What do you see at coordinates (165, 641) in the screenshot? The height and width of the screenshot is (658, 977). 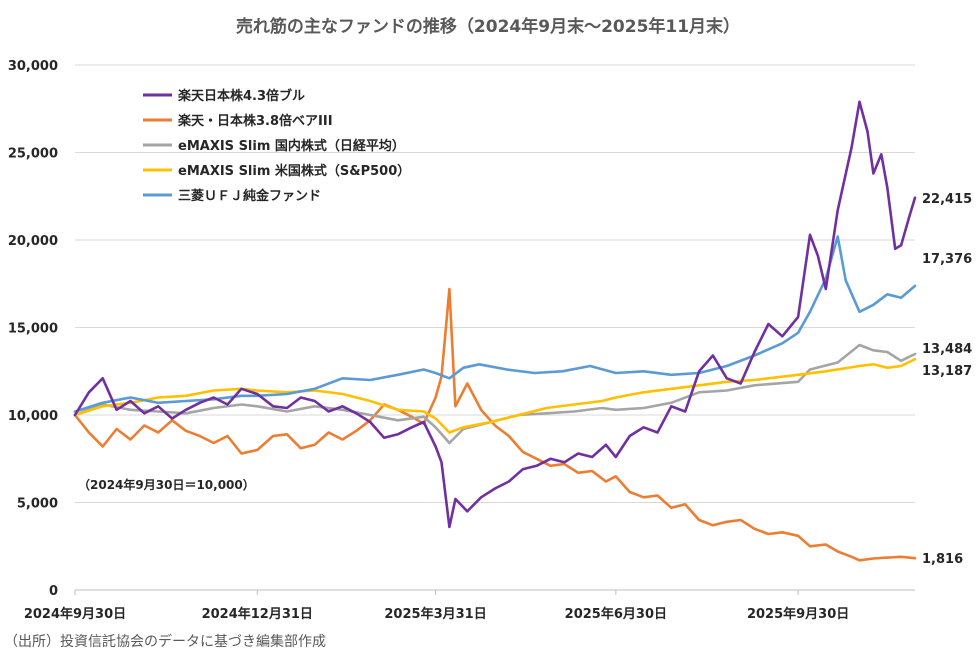 I see `source-note: （出所）投資信託協会のデータに基づき編集部作成` at bounding box center [165, 641].